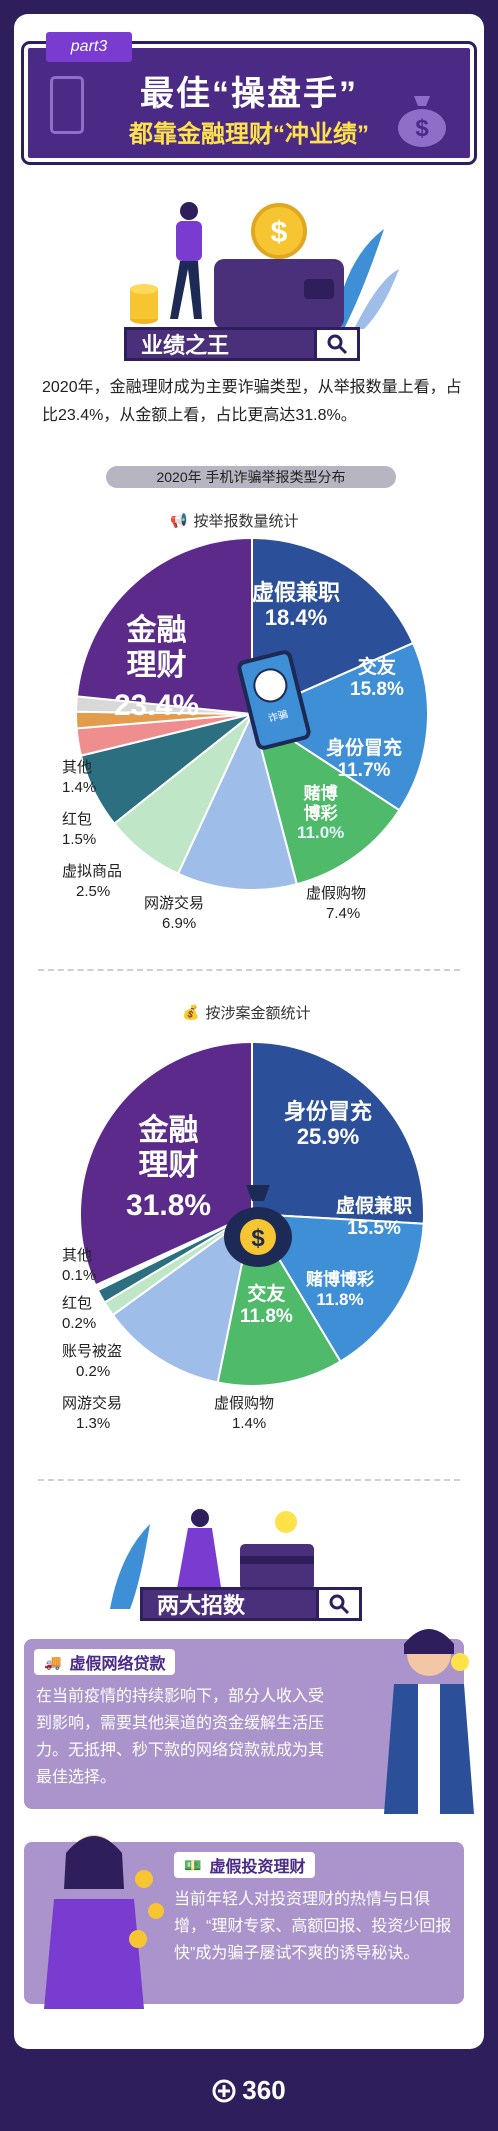 This screenshot has height=2131, width=498. I want to click on chart2-heading: 💰 按涉案金额统计, so click(246, 1012).